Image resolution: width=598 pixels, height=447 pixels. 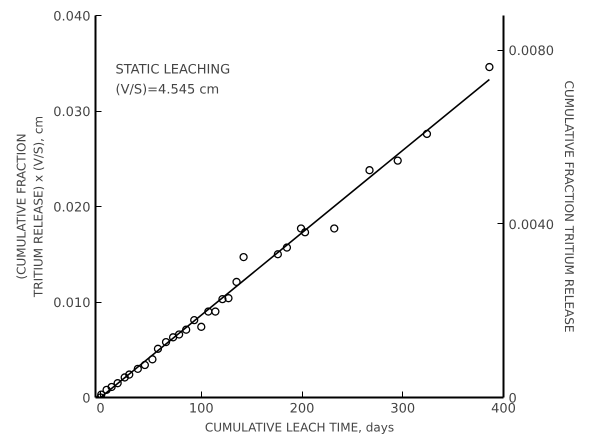 What do you see at coordinates (302, 409) in the screenshot?
I see `x-tick-label: 200` at bounding box center [302, 409].